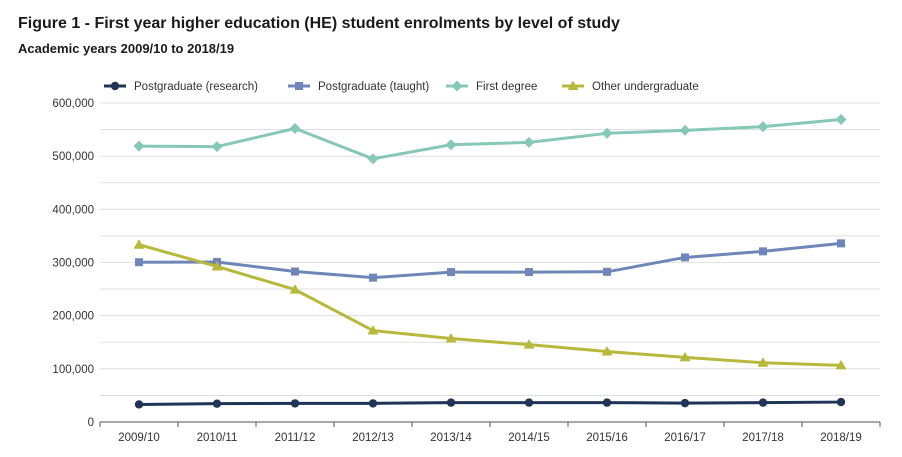 The image size is (902, 457). Describe the element at coordinates (490, 260) in the screenshot. I see `series-line-postgraduate-taught` at that location.